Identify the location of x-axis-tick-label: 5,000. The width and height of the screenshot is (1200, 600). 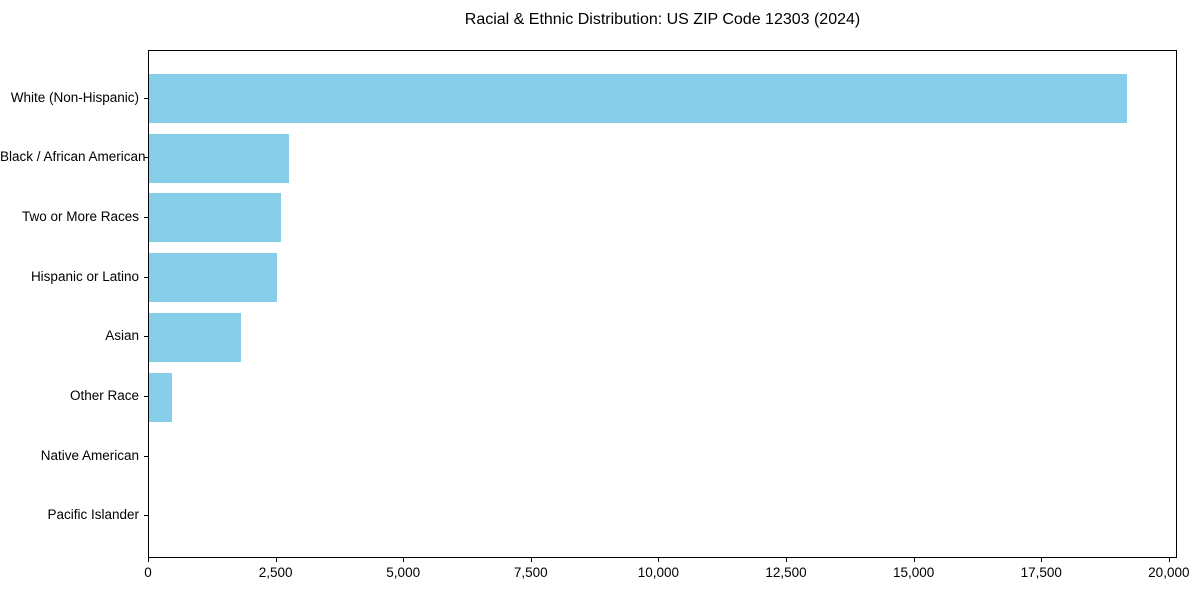
(403, 572).